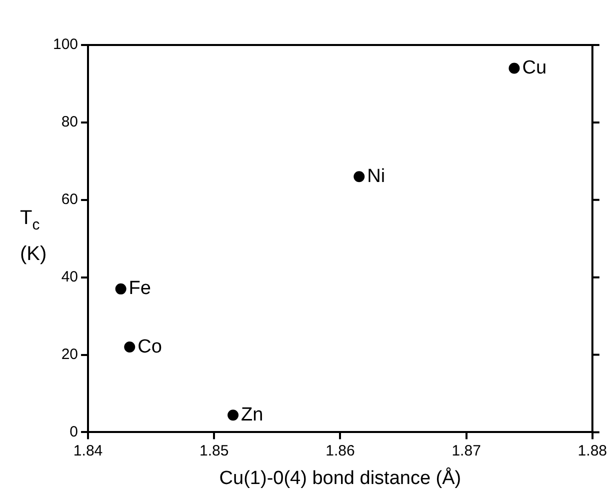  What do you see at coordinates (65, 45) in the screenshot?
I see `y-tick-label: 100` at bounding box center [65, 45].